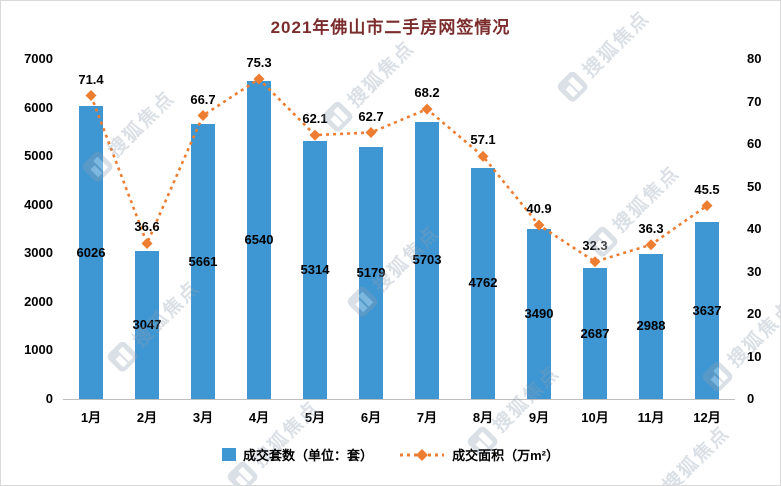 The width and height of the screenshot is (781, 486). Describe the element at coordinates (483, 417) in the screenshot. I see `x-axis-category-label: 8月` at that location.